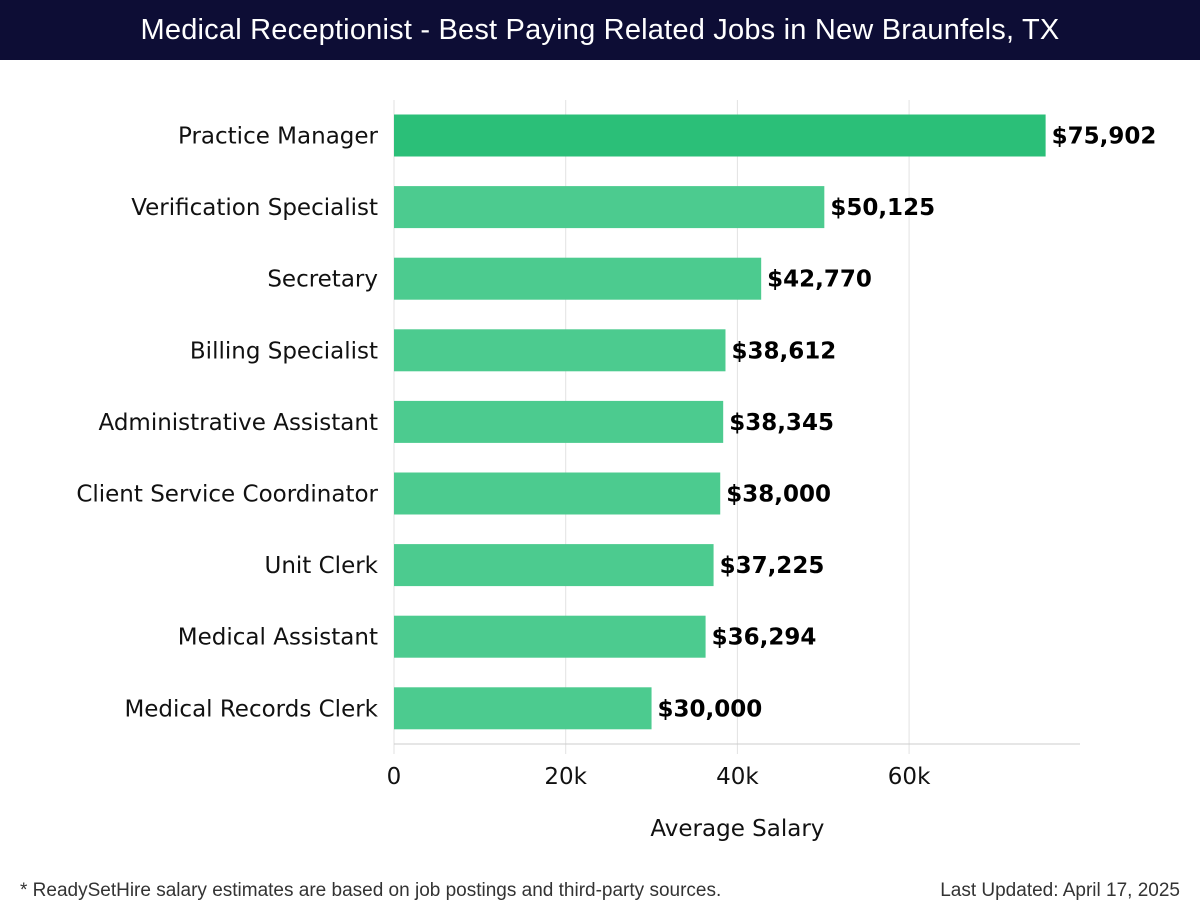  Describe the element at coordinates (778, 495) in the screenshot. I see `value-label: $38,000` at that location.